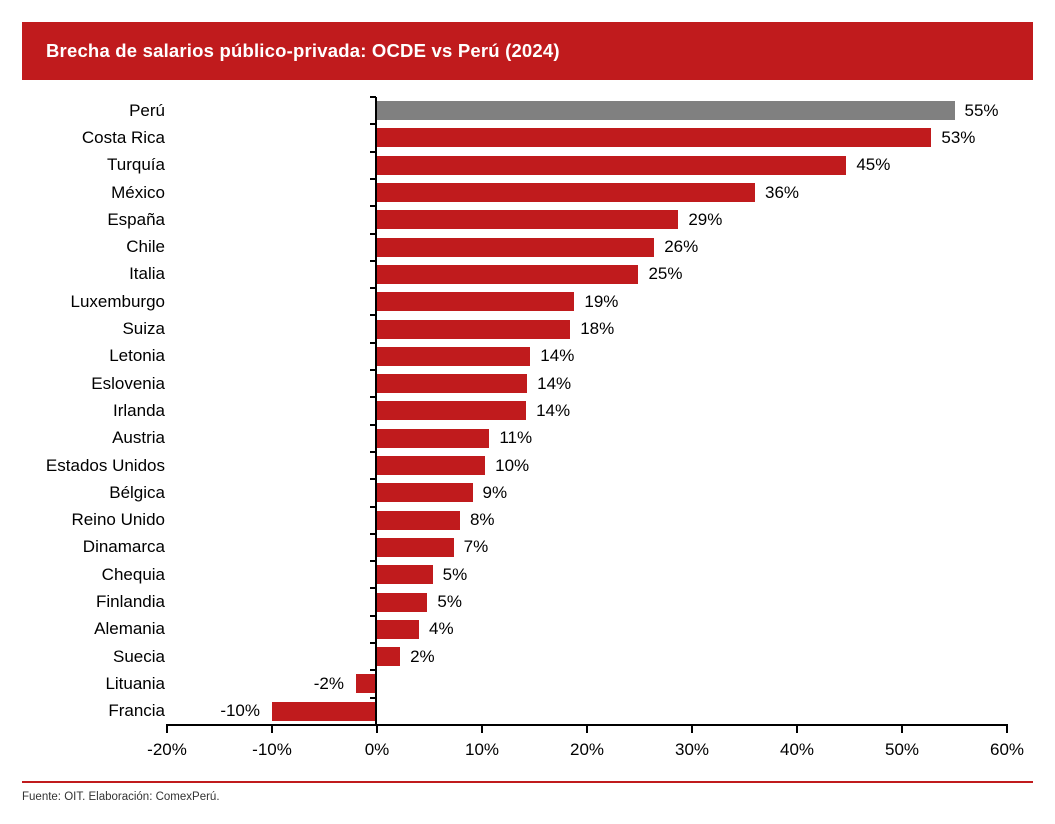 The height and width of the screenshot is (824, 1055). I want to click on category-label: Francia, so click(136, 711).